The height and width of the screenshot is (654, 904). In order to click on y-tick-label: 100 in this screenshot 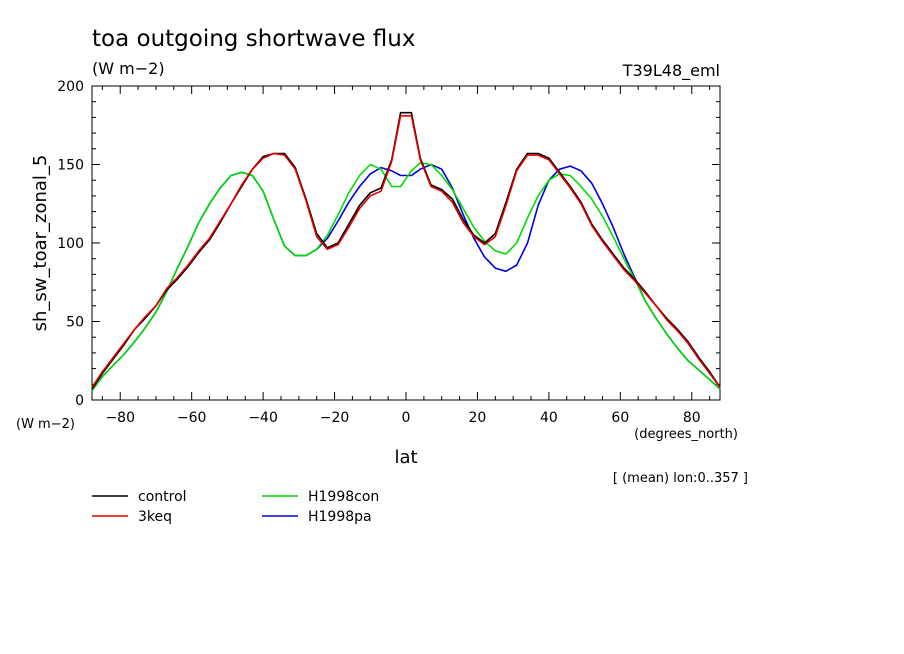, I will do `click(70, 244)`.